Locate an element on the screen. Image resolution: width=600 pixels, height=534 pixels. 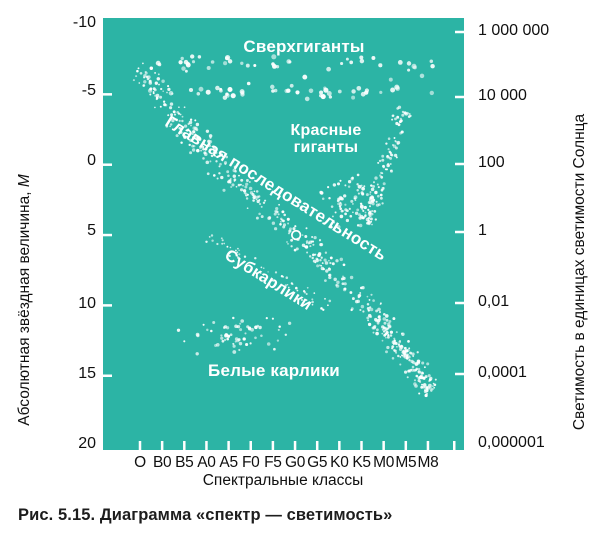
x-tick-label: M8 is located at coordinates (428, 462).